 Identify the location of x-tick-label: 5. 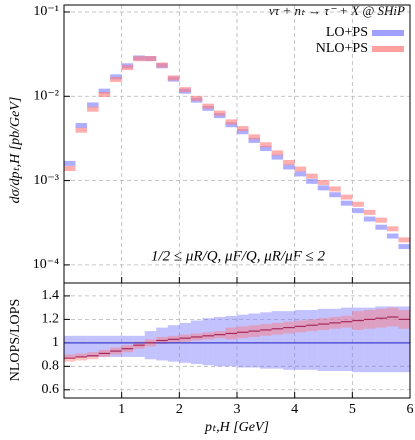
(352, 409).